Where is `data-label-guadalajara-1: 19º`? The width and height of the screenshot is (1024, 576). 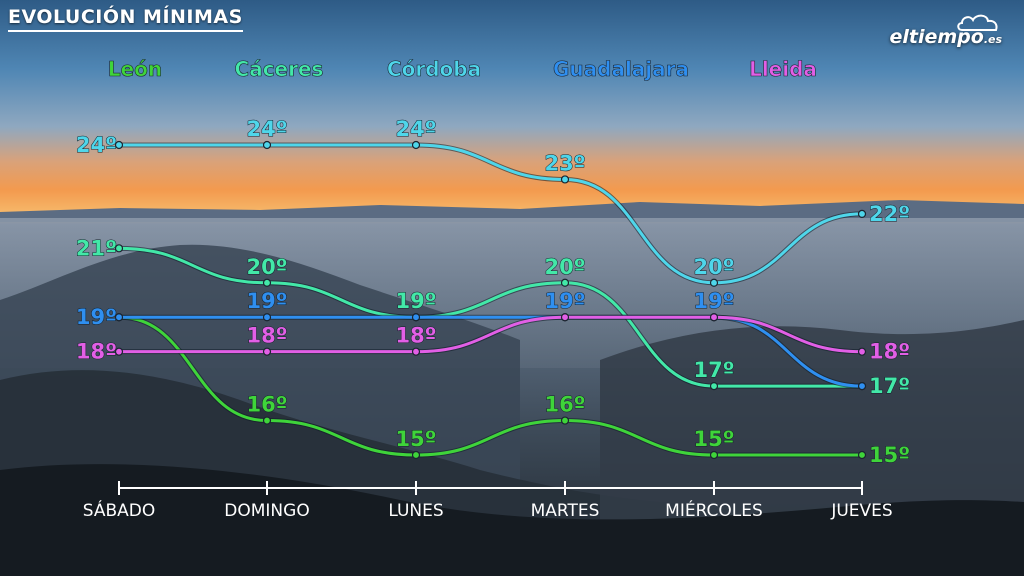 data-label-guadalajara-1: 19º is located at coordinates (266, 301).